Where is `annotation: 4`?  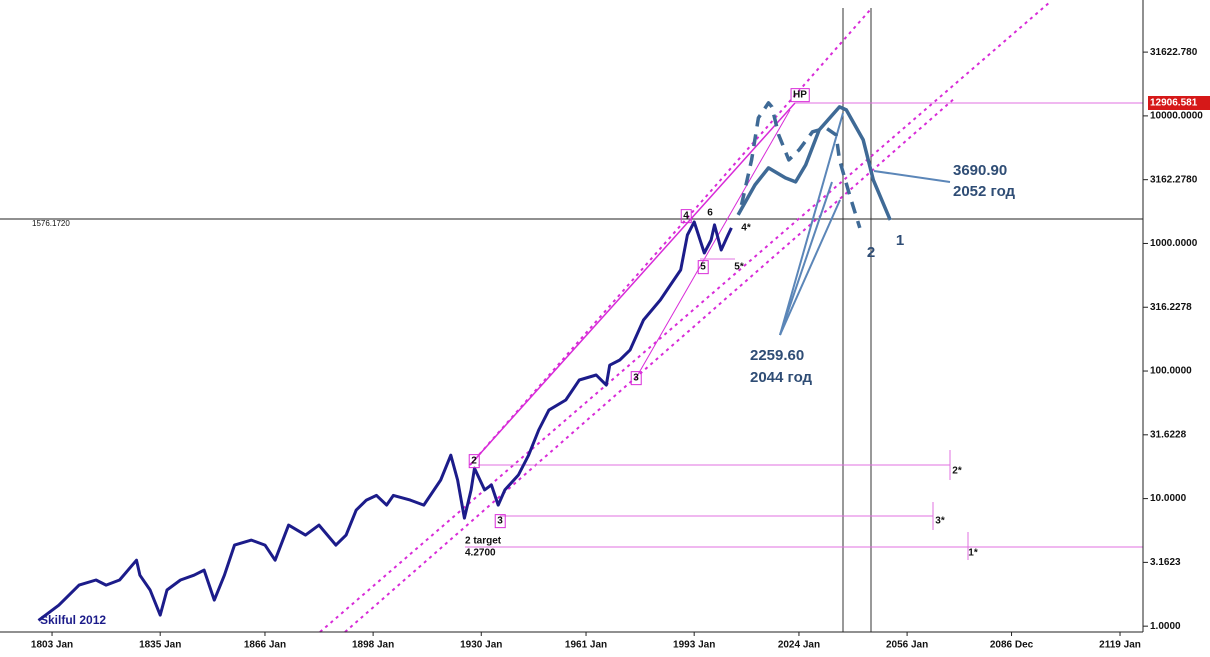
annotation: 4 is located at coordinates (686, 216).